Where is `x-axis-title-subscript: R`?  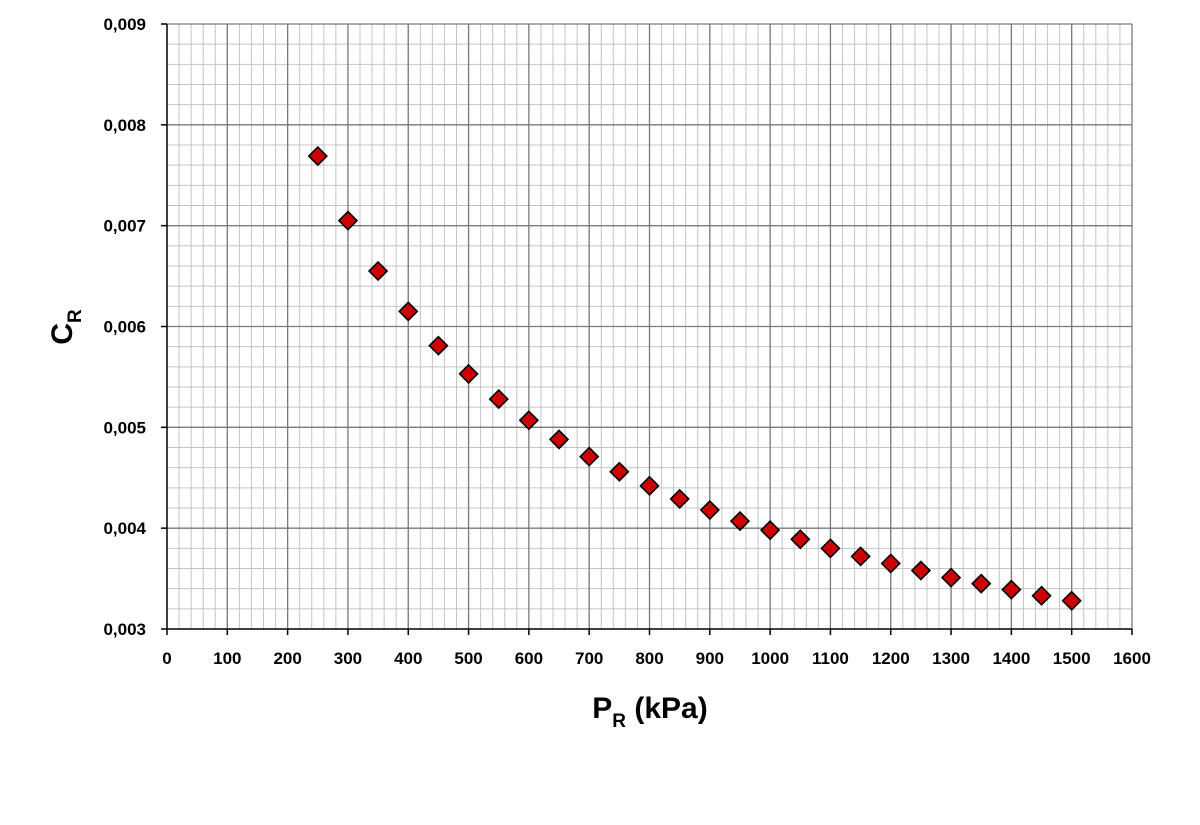
x-axis-title-subscript: R is located at coordinates (619, 721).